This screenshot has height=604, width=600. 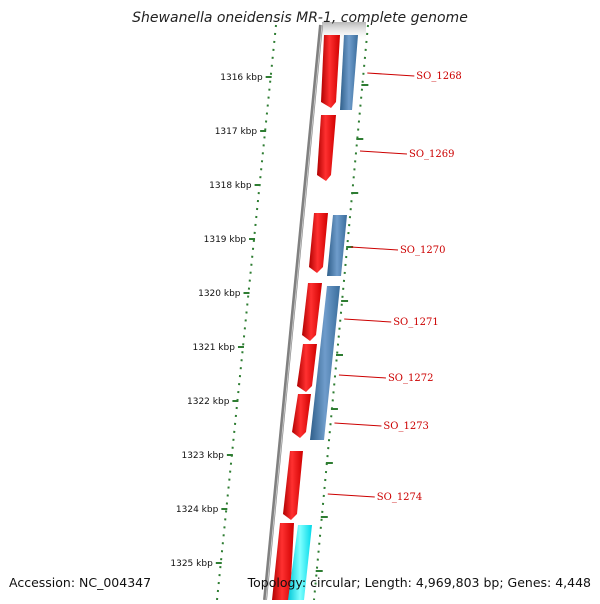 What do you see at coordinates (208, 402) in the screenshot?
I see `ruler-tick-label: 1322 kbp` at bounding box center [208, 402].